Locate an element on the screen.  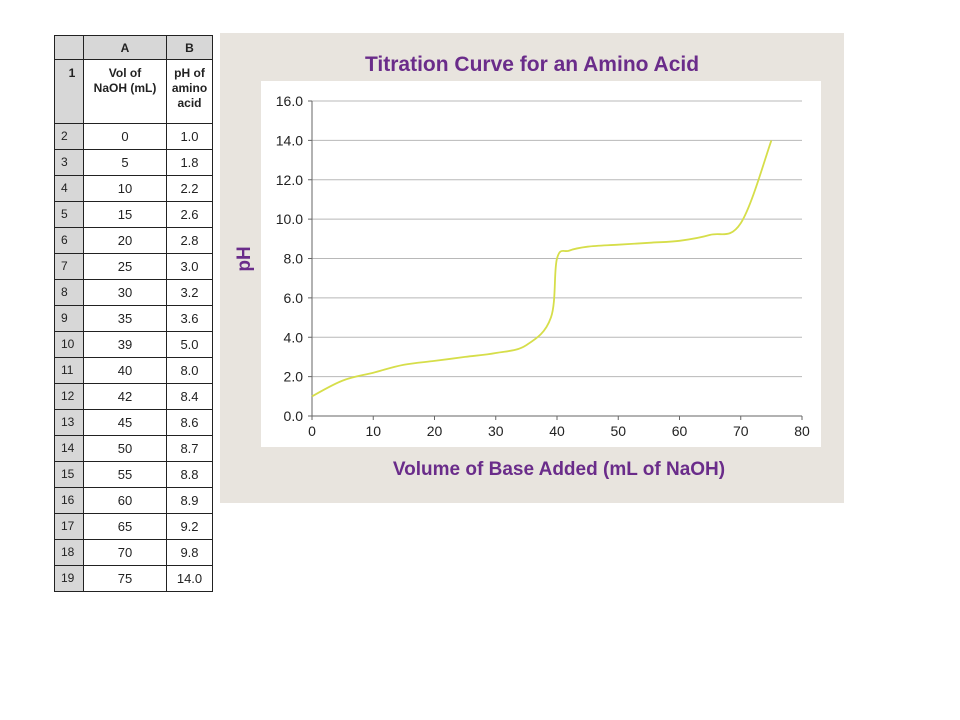
table-row: 16 60 8.9 is located at coordinates (133, 500).